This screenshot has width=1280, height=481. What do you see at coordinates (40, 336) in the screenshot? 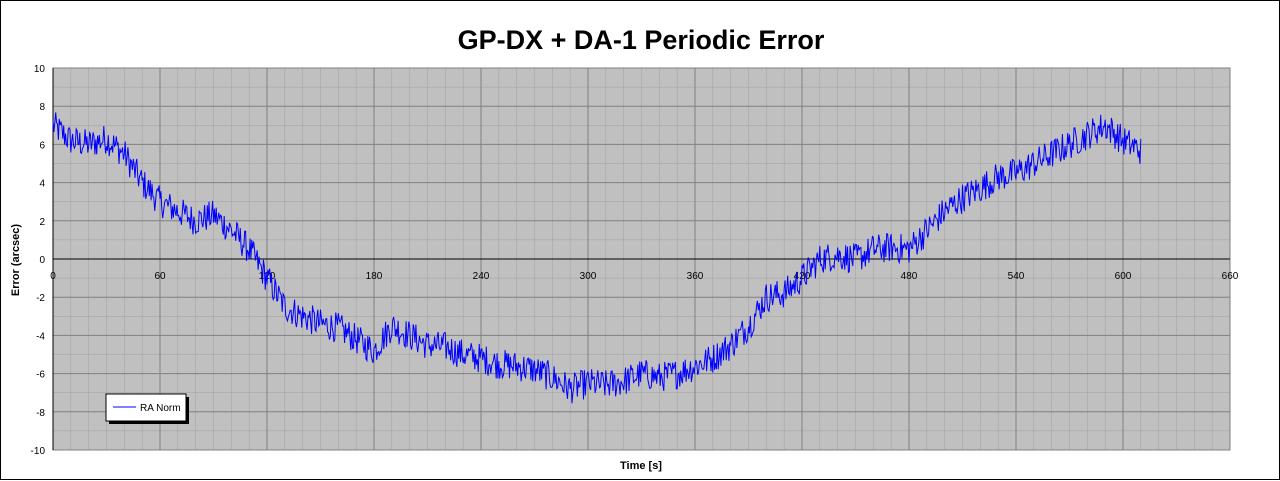
I see `y-tick-label: -4` at bounding box center [40, 336].